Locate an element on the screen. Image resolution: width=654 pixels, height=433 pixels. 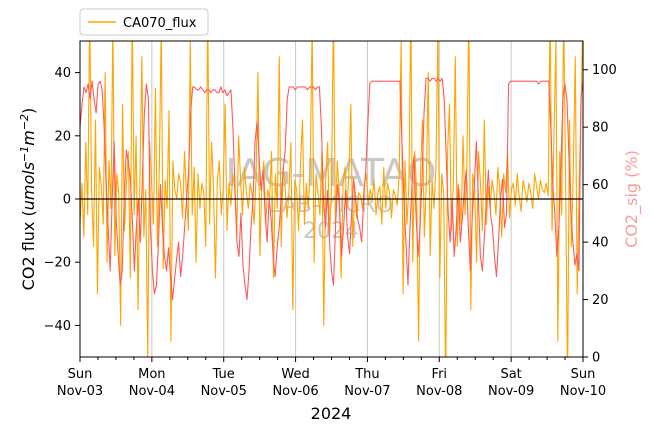
legend-label: CA070_flux is located at coordinates (160, 23).